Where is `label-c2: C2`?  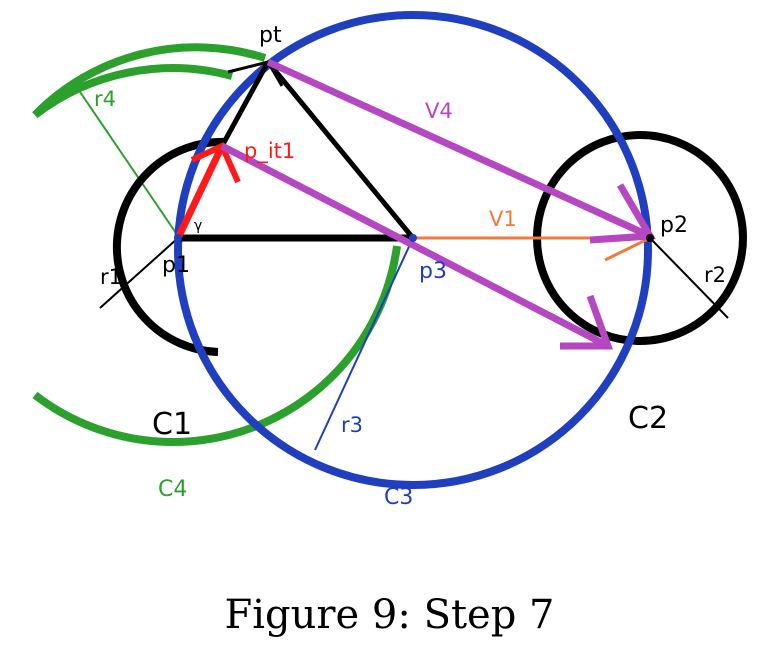 label-c2: C2 is located at coordinates (648, 418).